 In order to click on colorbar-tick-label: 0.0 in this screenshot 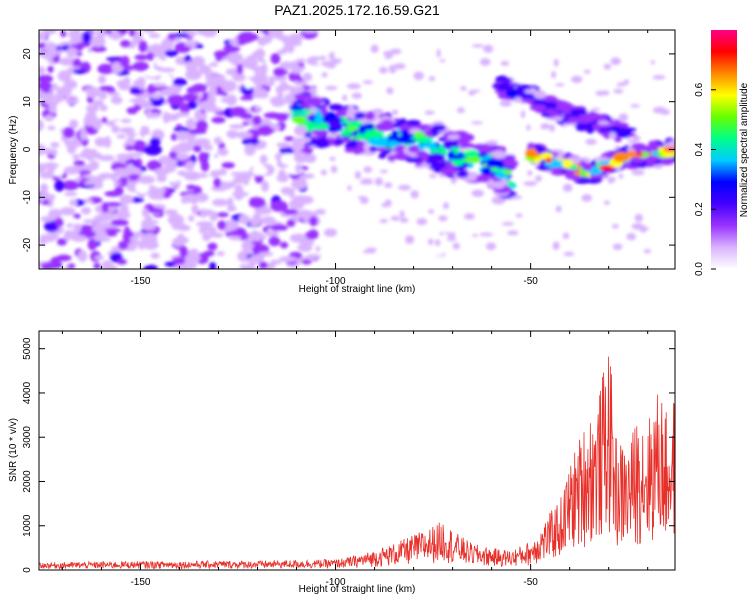, I will do `click(699, 269)`.